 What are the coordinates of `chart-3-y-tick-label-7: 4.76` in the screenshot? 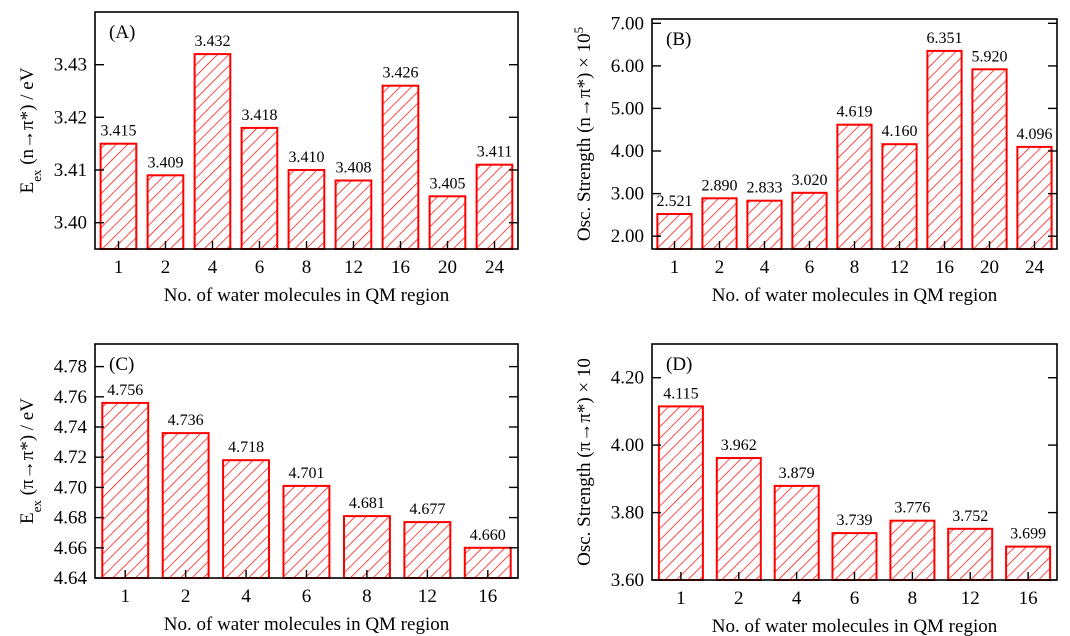 It's located at (70, 397).